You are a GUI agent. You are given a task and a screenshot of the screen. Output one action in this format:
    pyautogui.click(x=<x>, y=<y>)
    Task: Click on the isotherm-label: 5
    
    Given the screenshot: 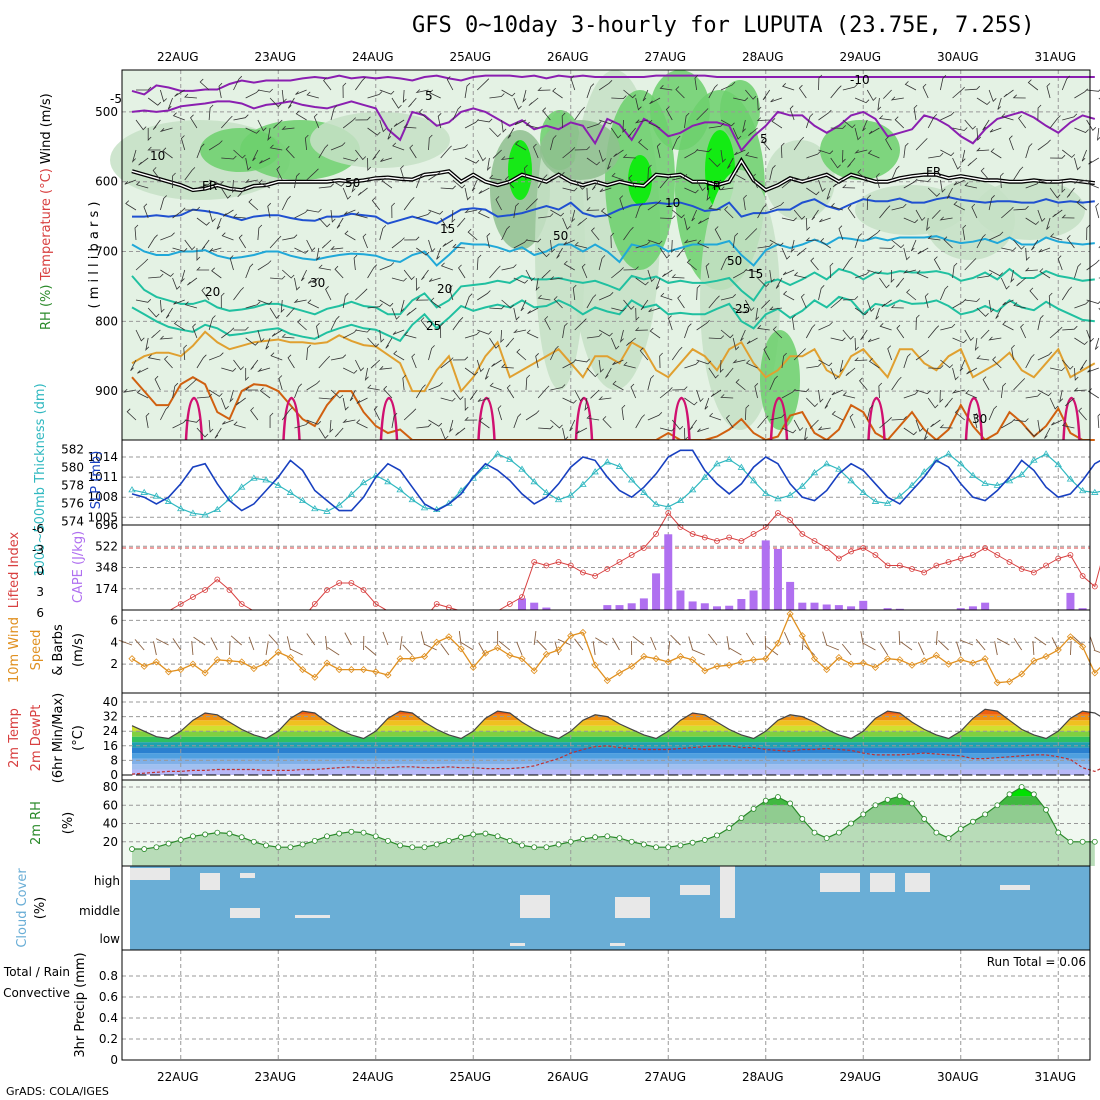 What is the action you would take?
    pyautogui.click(x=764, y=139)
    